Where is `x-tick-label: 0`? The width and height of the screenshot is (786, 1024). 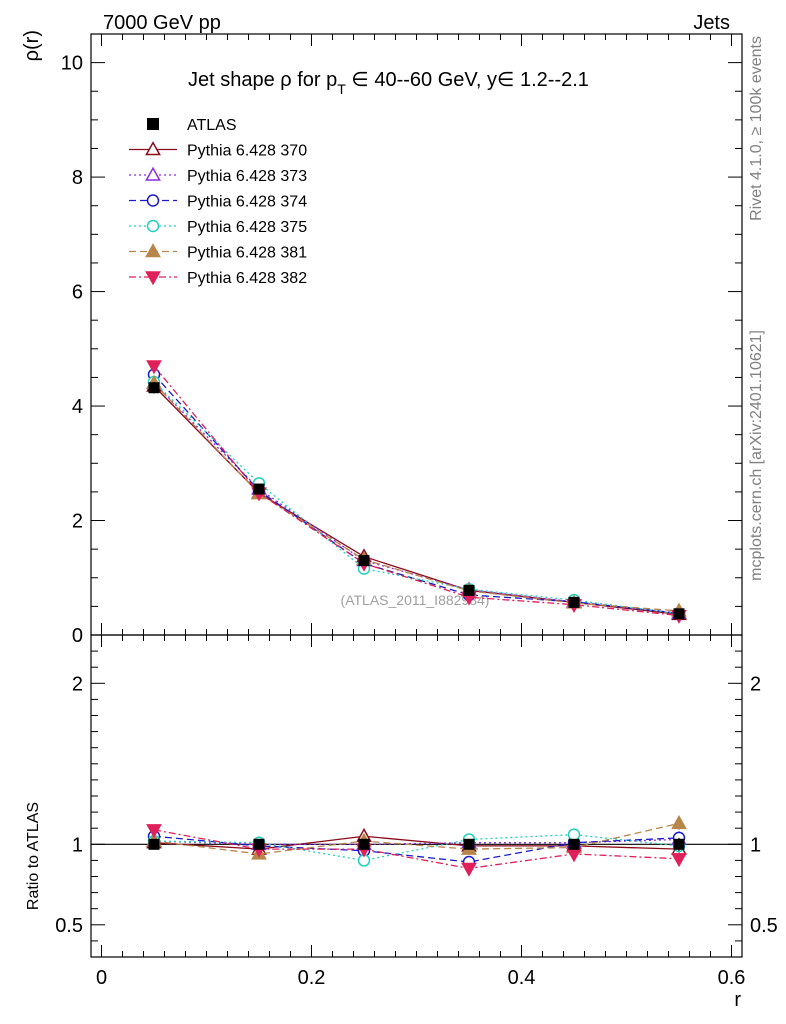 x-tick-label: 0 is located at coordinates (101, 978).